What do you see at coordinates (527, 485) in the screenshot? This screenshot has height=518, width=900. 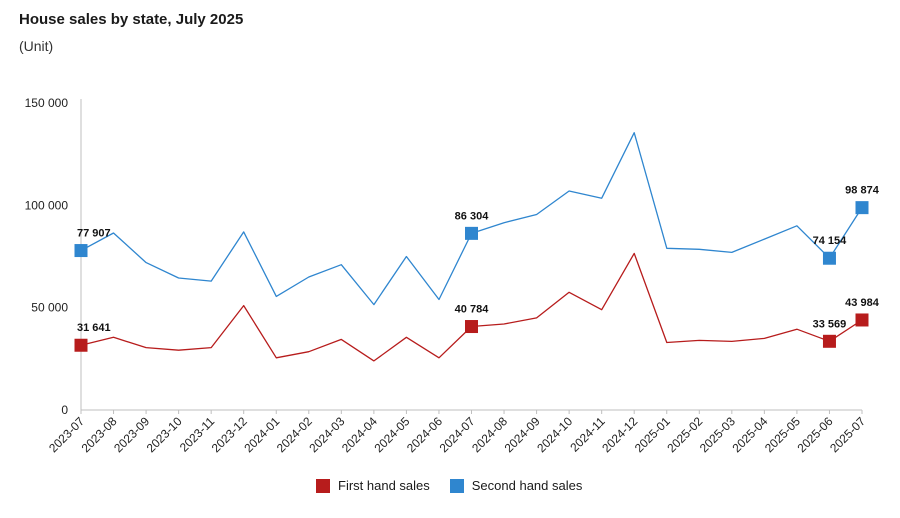 I see `legend-label-second-hand: Second hand sales` at bounding box center [527, 485].